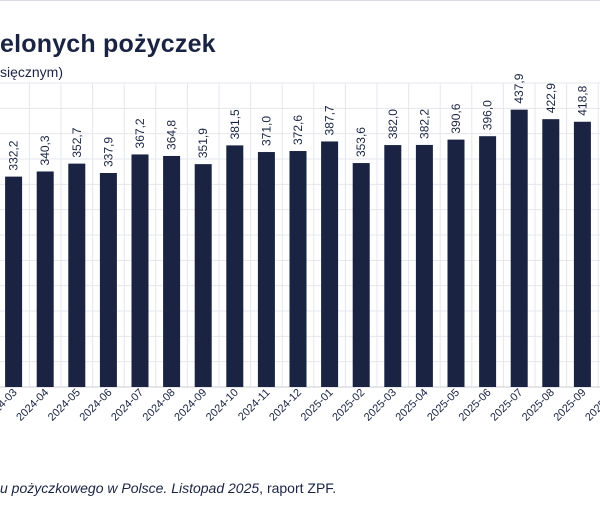  What do you see at coordinates (285, 405) in the screenshot?
I see `x-tick-label: 2024-12` at bounding box center [285, 405].